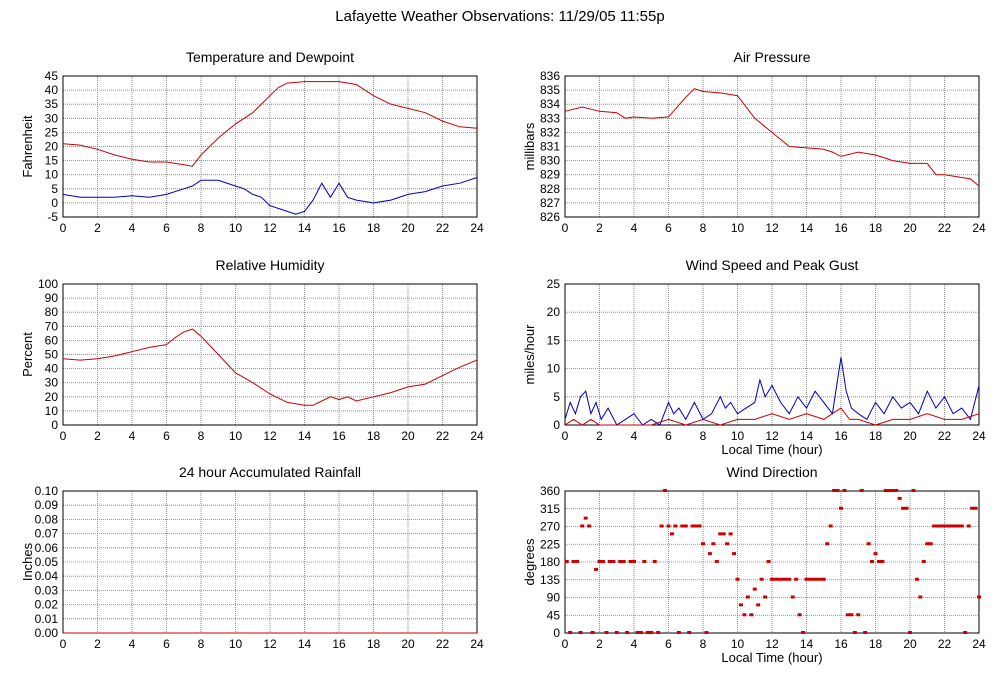 This screenshot has height=680, width=1000. What do you see at coordinates (132, 644) in the screenshot?
I see `rain-x-tick-label: 4` at bounding box center [132, 644].